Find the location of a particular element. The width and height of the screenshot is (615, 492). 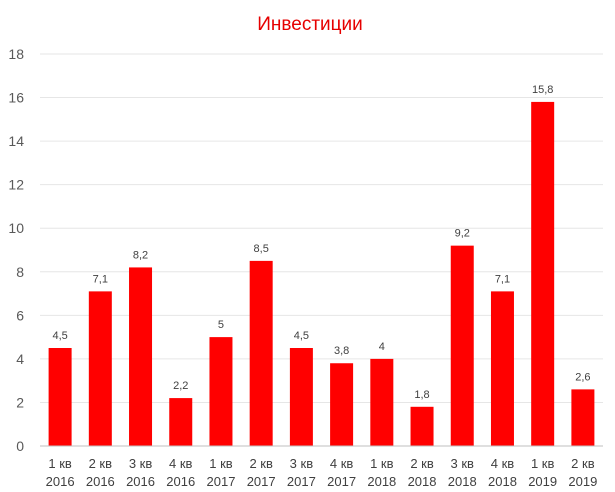

data-label: 3,8 is located at coordinates (341, 351).